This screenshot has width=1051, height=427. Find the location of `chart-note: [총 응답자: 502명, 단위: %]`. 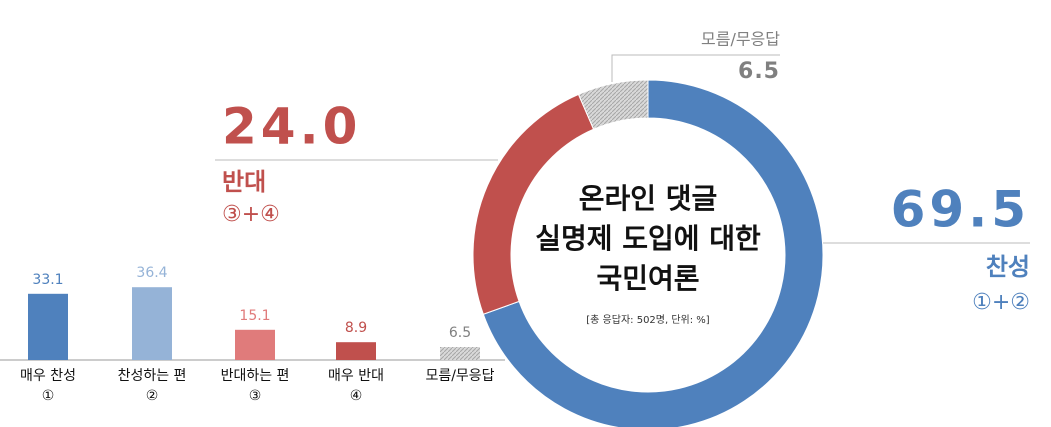

chart-note: [총 응답자: 502명, 단위: %] is located at coordinates (648, 319).